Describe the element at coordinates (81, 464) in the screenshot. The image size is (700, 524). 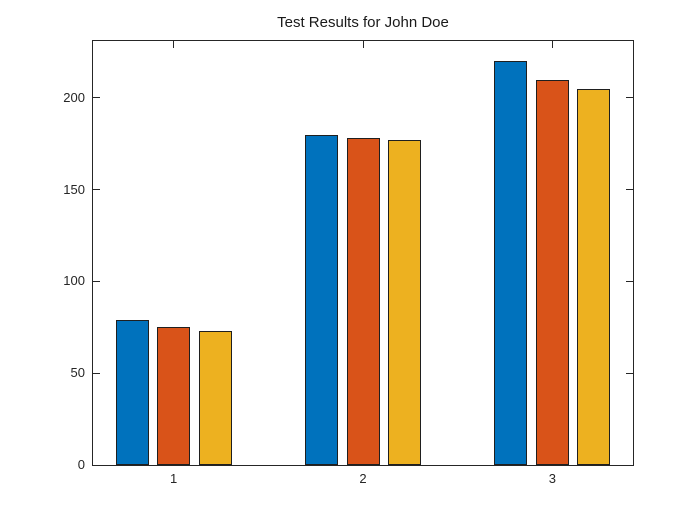
I see `y-axis-tick-label: 0` at that location.